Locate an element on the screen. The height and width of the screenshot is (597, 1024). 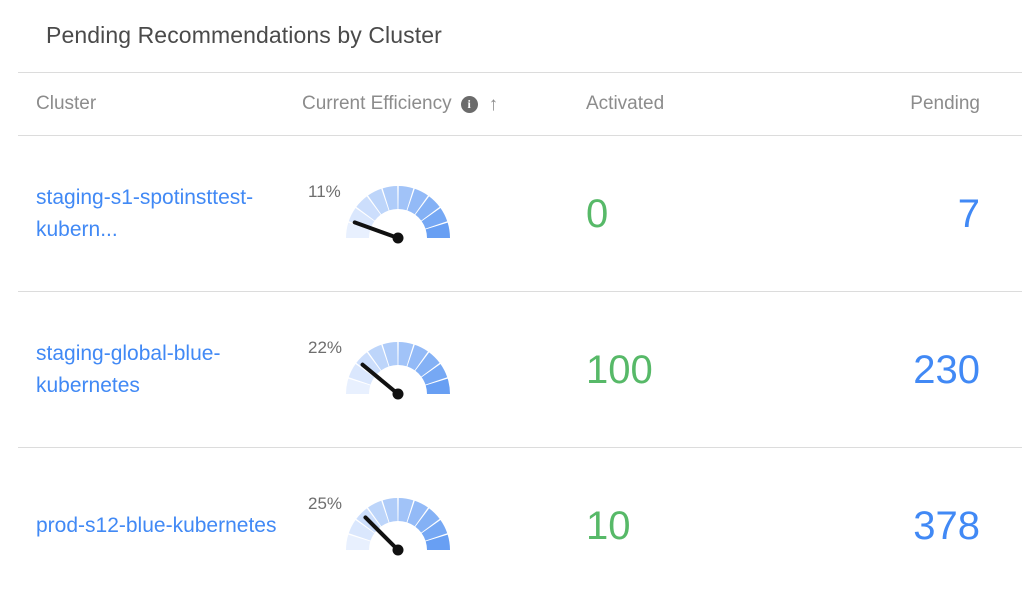
pending-value: 378 is located at coordinates (946, 525).